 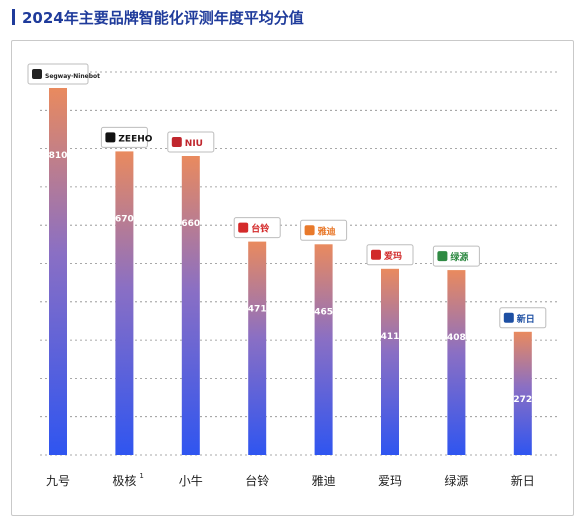 I want to click on sunra-logo: 新日, so click(x=523, y=318).